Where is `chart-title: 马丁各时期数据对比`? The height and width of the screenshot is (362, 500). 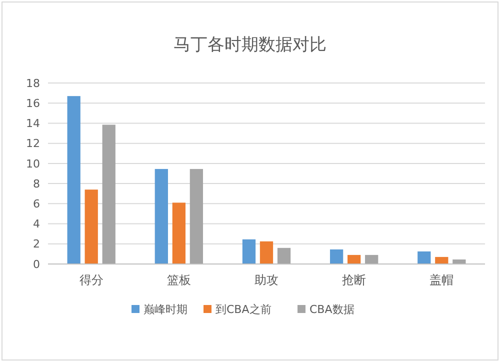 chart-title: 马丁各时期数据对比 is located at coordinates (250, 45).